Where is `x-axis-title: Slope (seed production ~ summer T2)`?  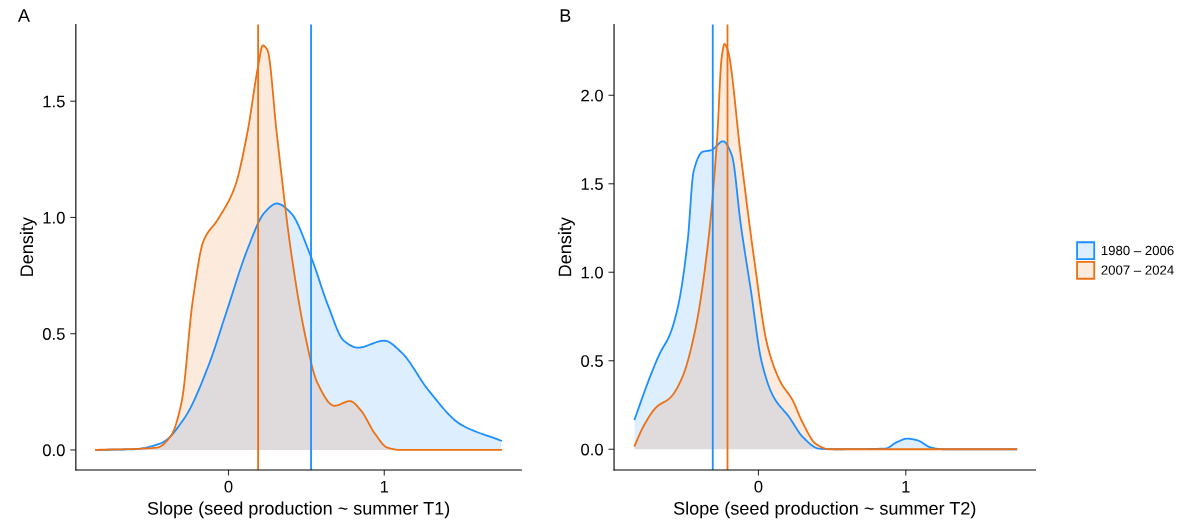
x-axis-title: Slope (seed production ~ summer T2) is located at coordinates (824, 510).